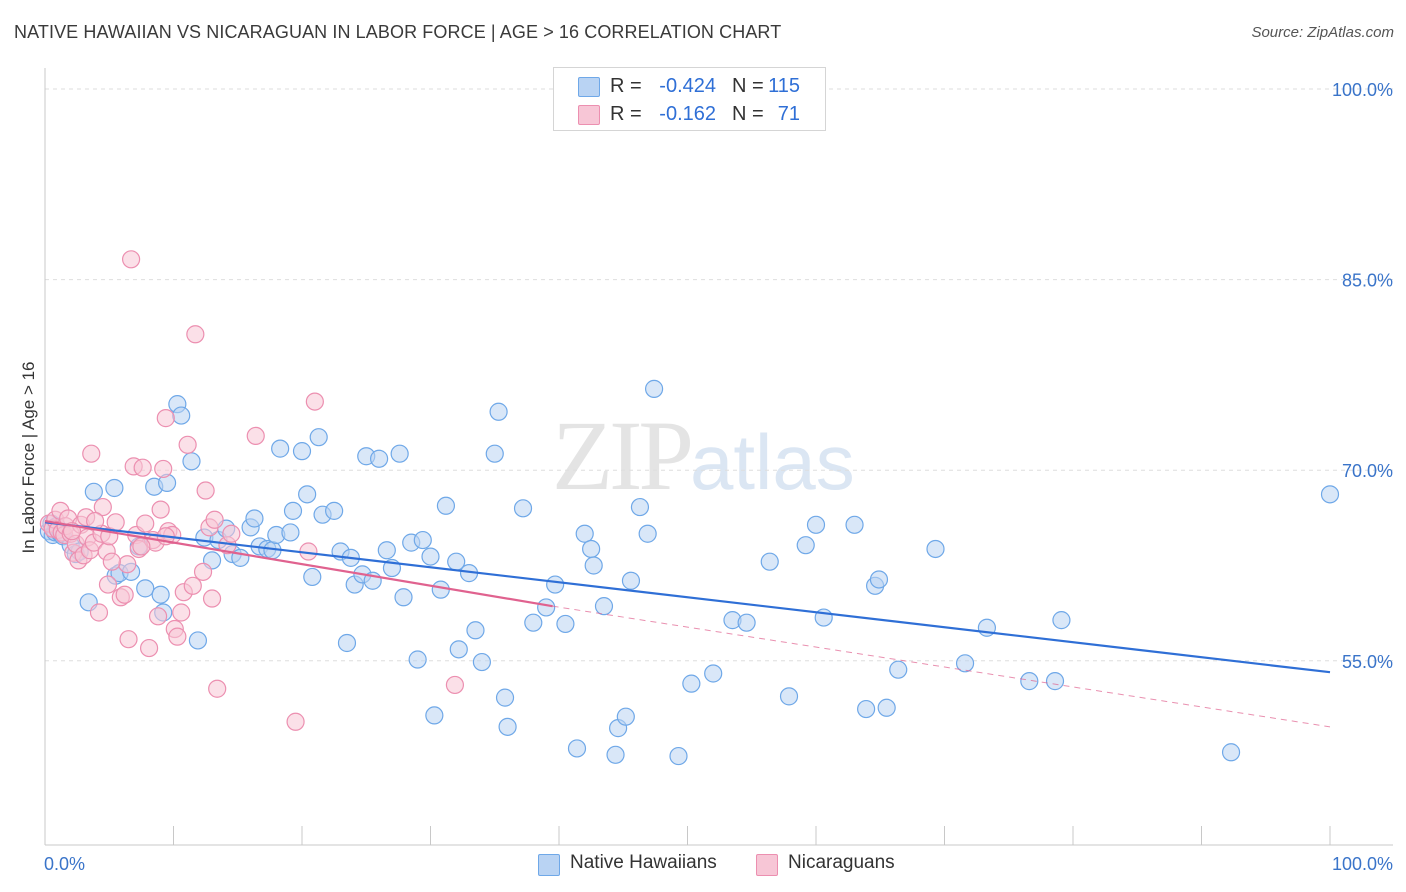 The image size is (1406, 892). What do you see at coordinates (1367, 471) in the screenshot?
I see `y-tick-label: 70.0%` at bounding box center [1367, 471].